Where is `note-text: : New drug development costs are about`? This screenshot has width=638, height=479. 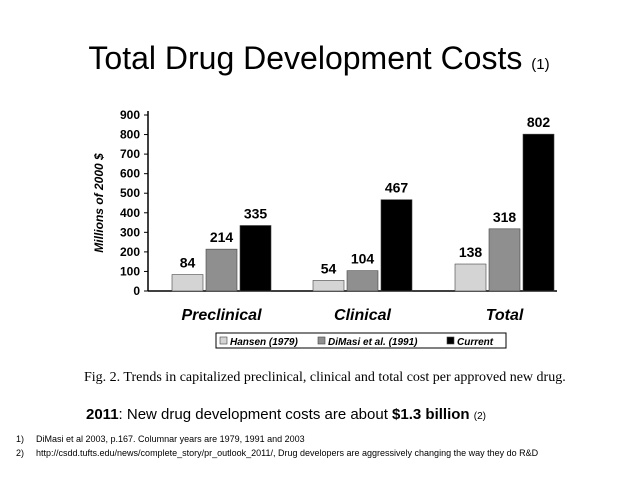
note-text: : New drug development costs are about is located at coordinates (255, 414).